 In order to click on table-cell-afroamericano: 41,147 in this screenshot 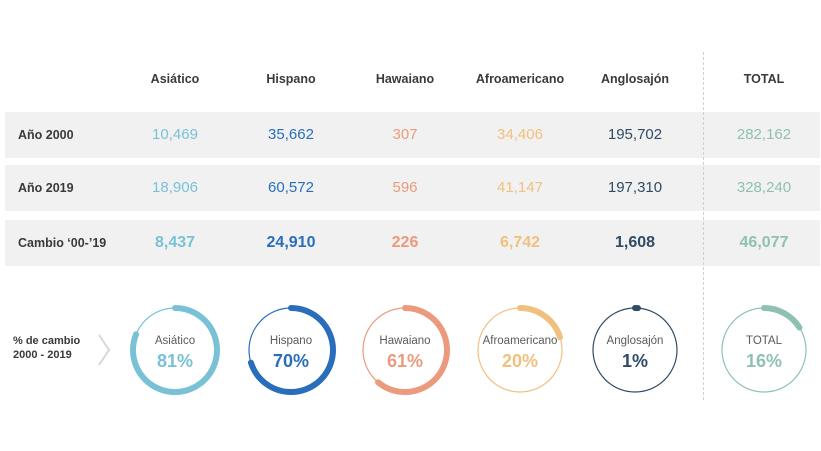, I will do `click(520, 187)`.